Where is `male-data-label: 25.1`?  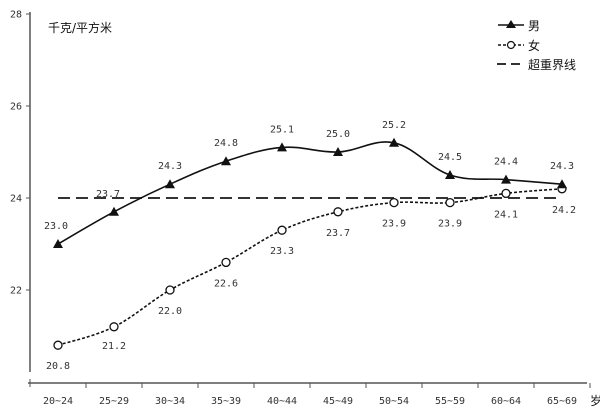
male-data-label: 25.1 is located at coordinates (282, 129).